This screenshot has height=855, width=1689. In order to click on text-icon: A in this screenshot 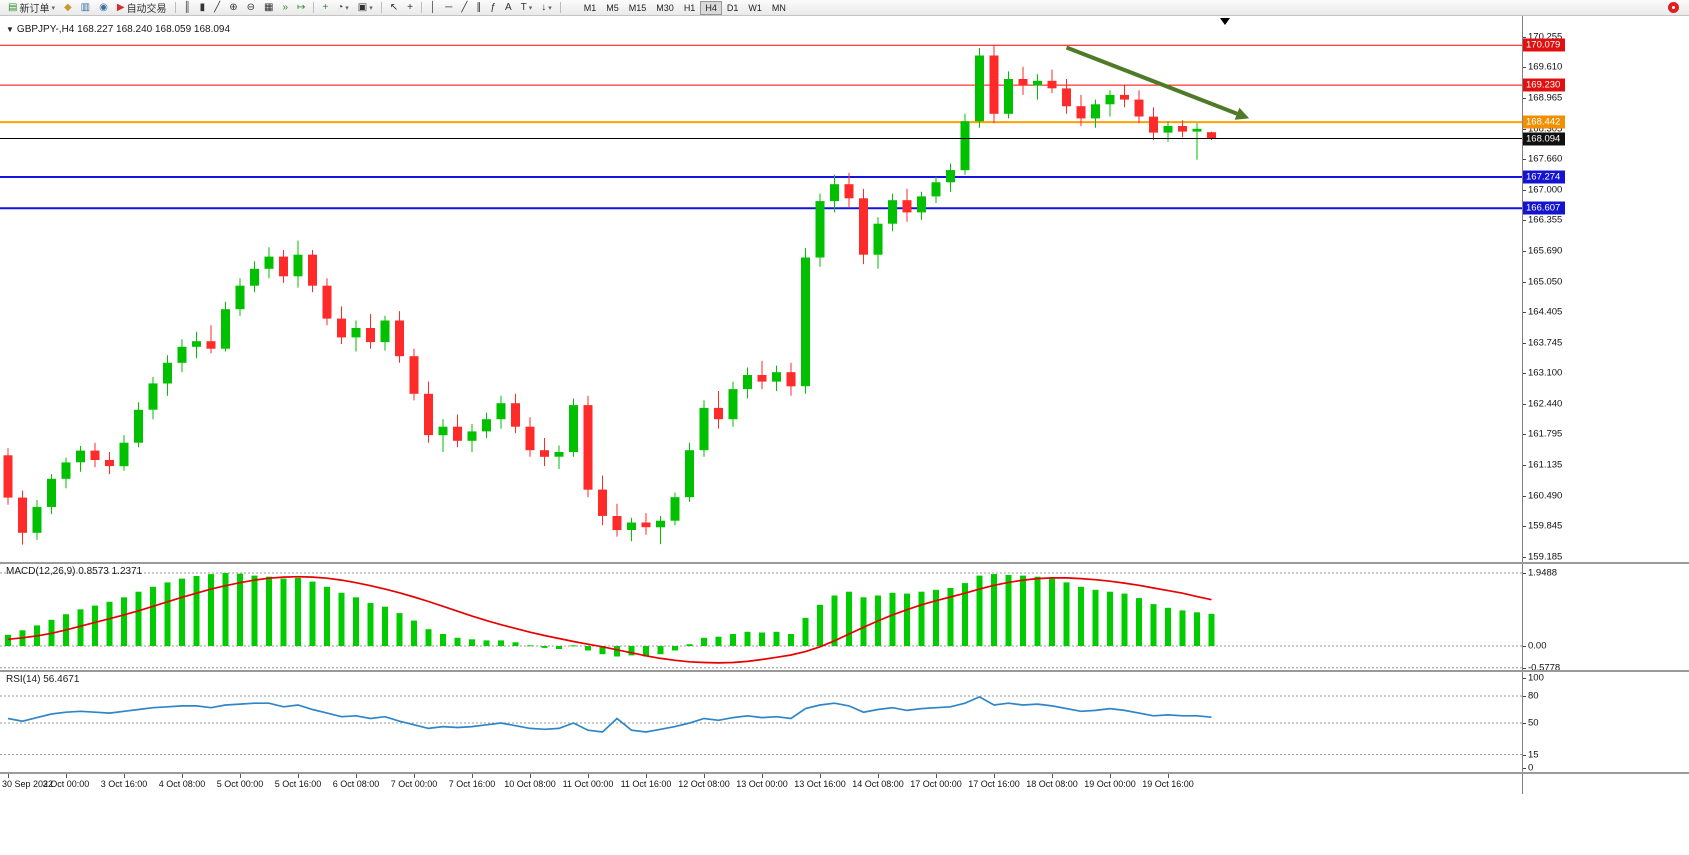, I will do `click(508, 7)`.